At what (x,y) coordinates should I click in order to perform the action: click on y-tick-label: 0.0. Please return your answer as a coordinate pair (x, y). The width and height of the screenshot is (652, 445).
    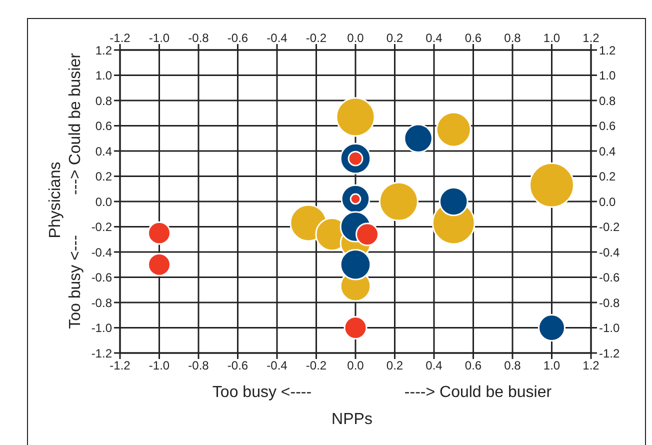
    Looking at the image, I should click on (103, 201).